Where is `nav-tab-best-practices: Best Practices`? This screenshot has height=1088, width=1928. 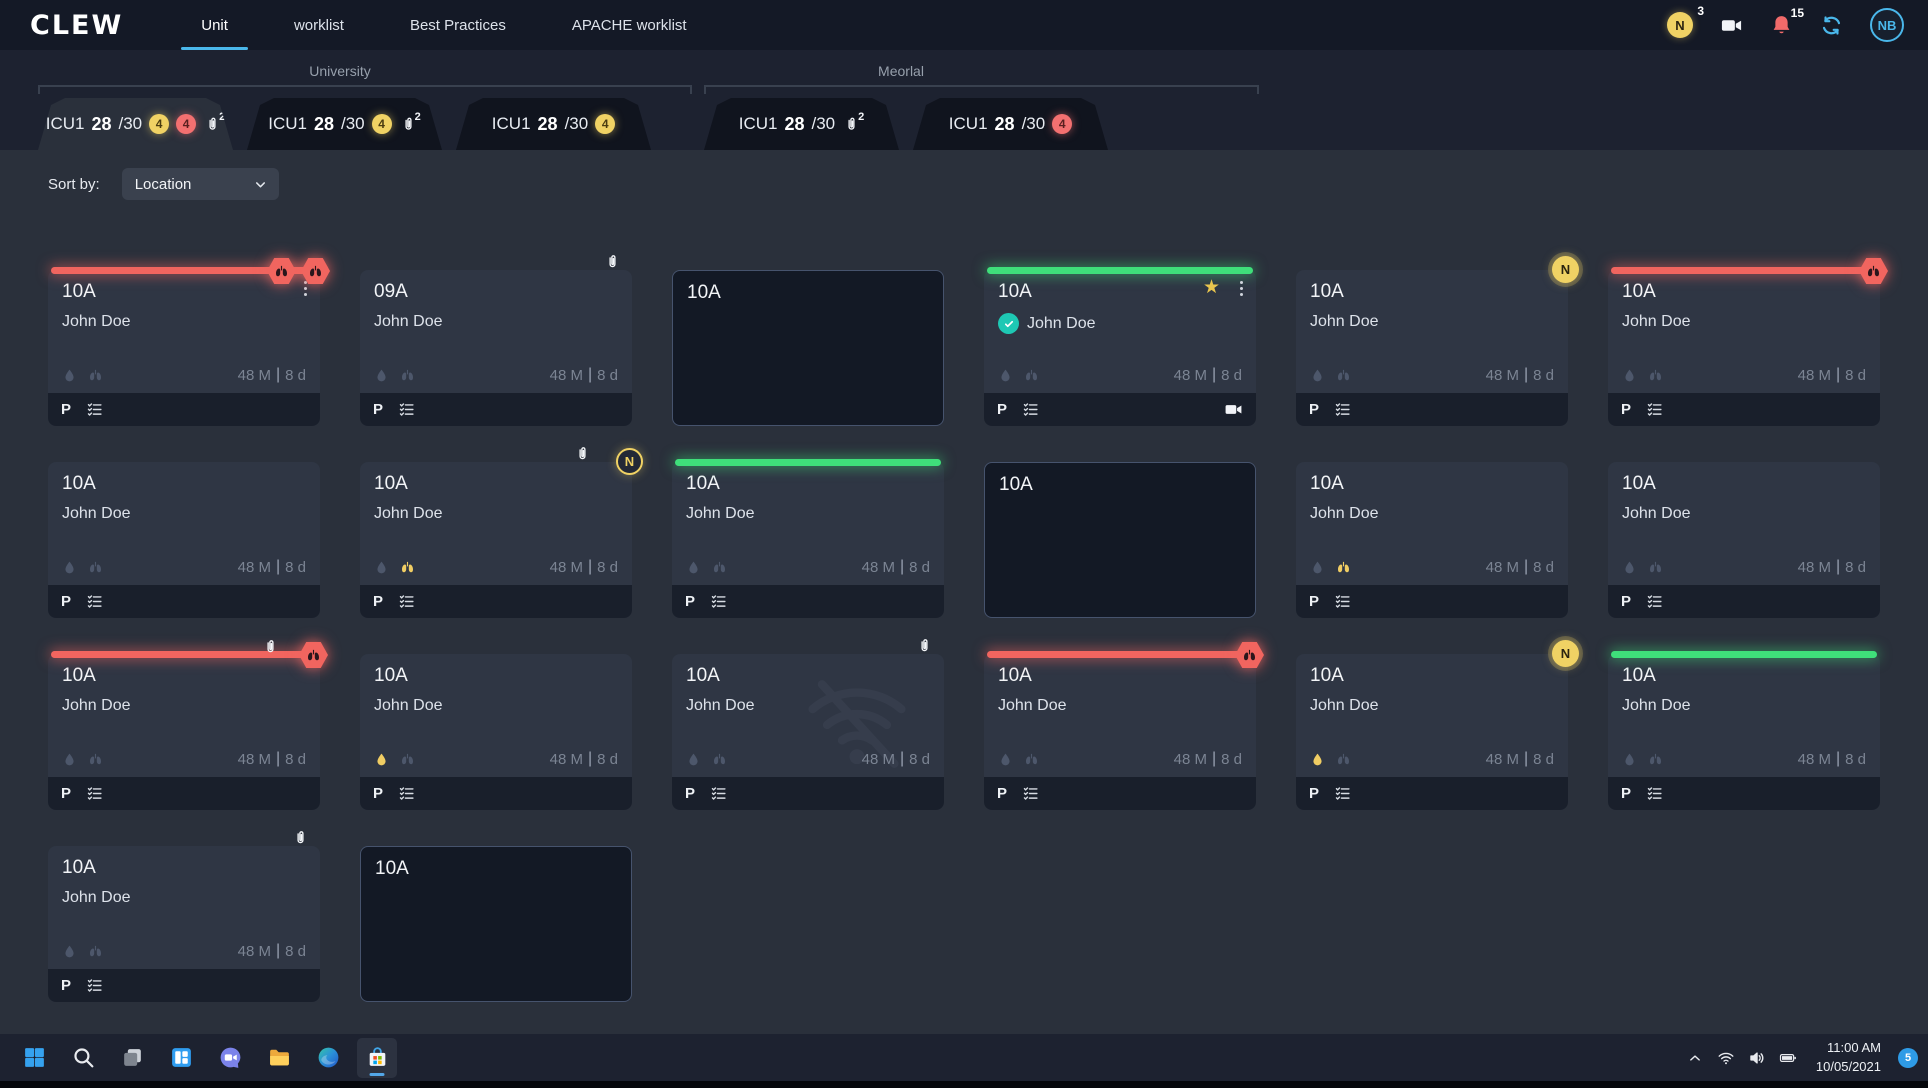
nav-tab-best-practices: Best Practices is located at coordinates (457, 25).